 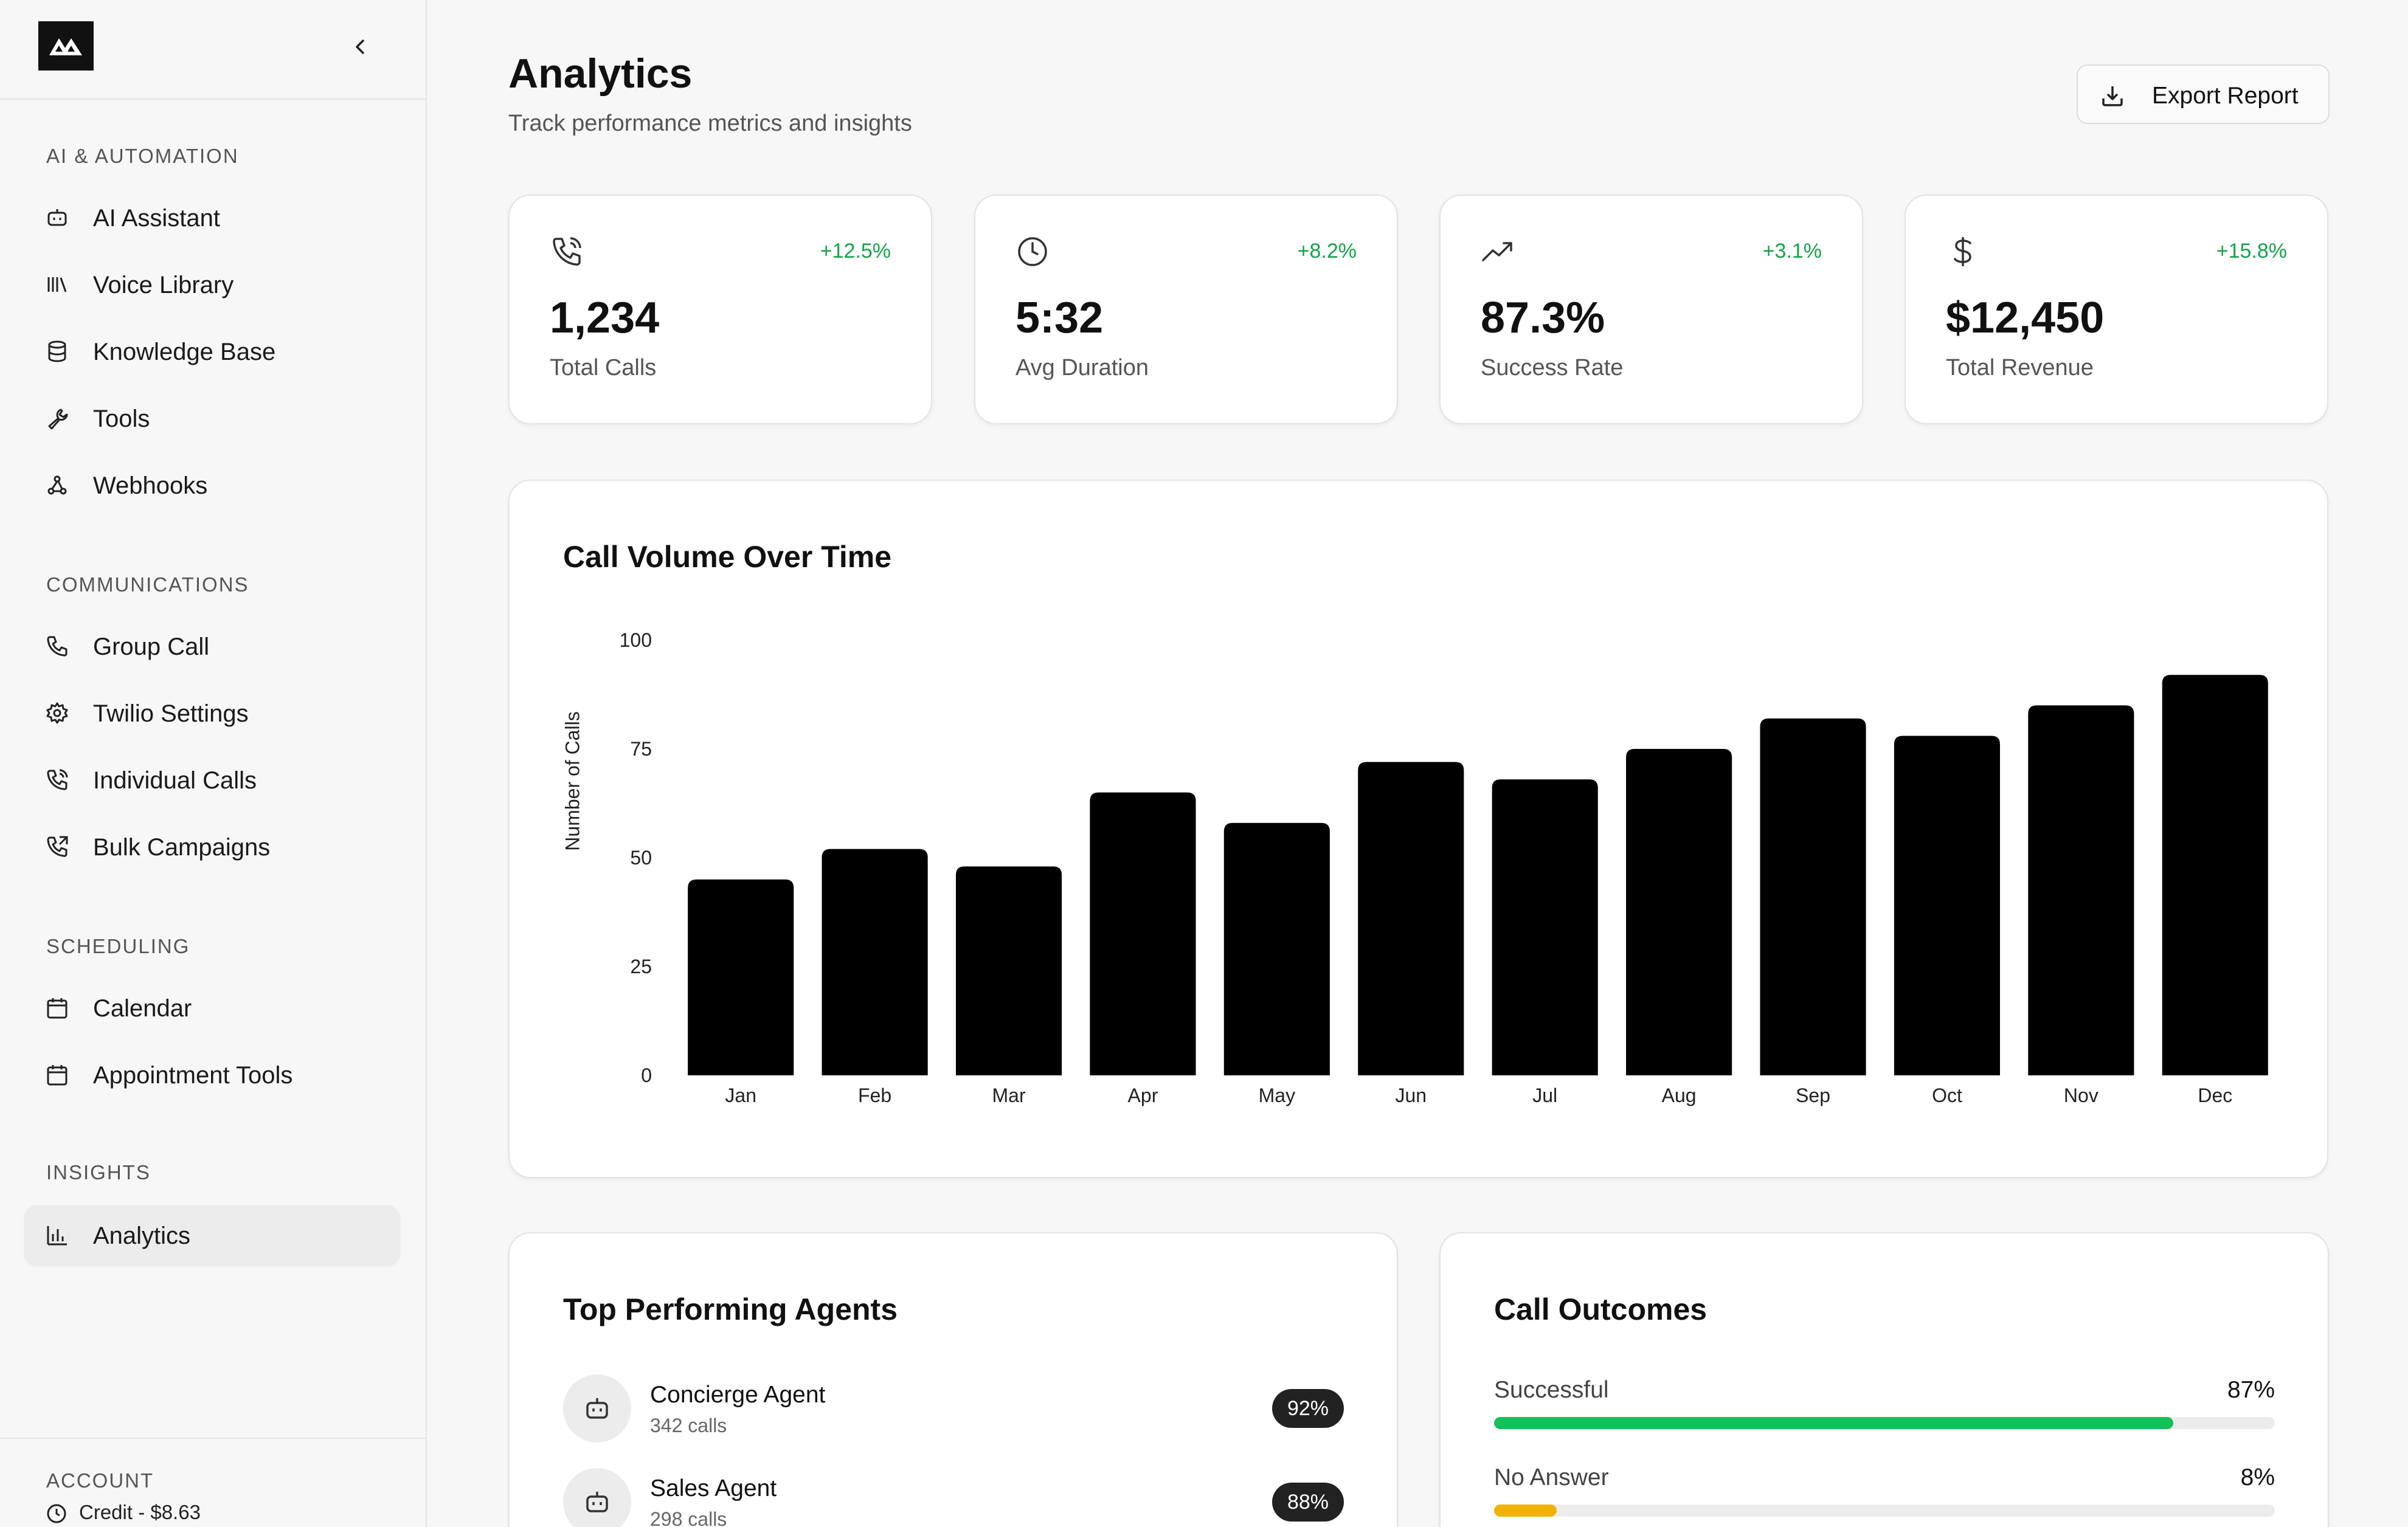 What do you see at coordinates (57, 1236) in the screenshot?
I see `bar-chart-icon` at bounding box center [57, 1236].